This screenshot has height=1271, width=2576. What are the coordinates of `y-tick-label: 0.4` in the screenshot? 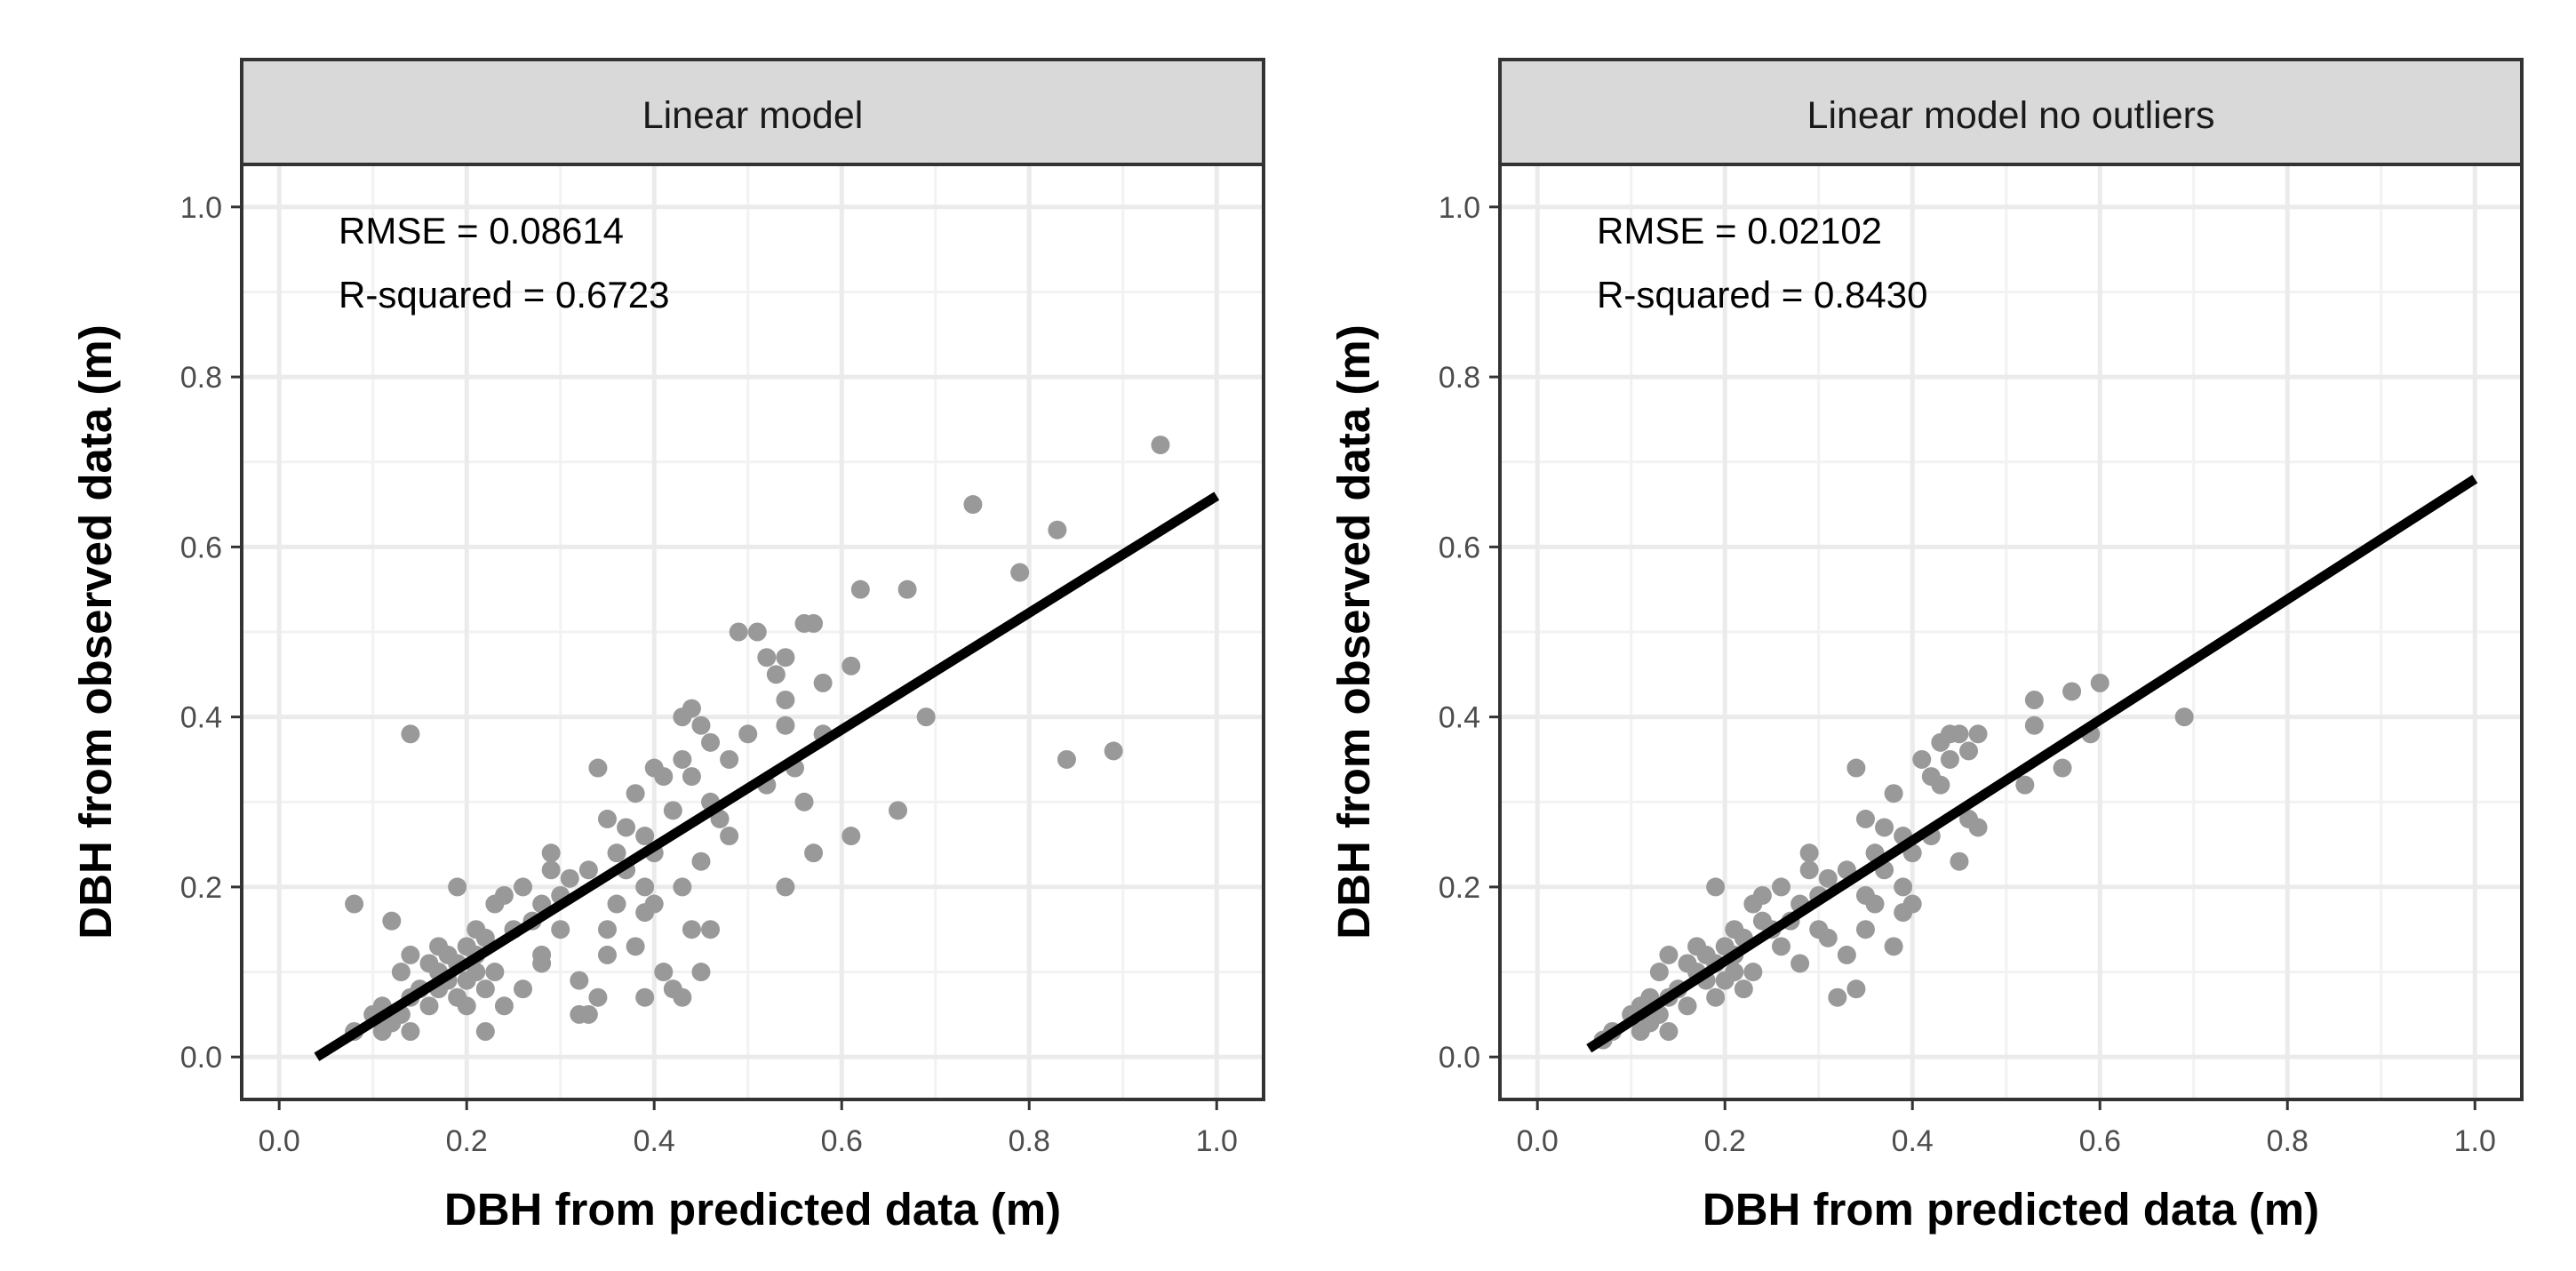 It's located at (201, 718).